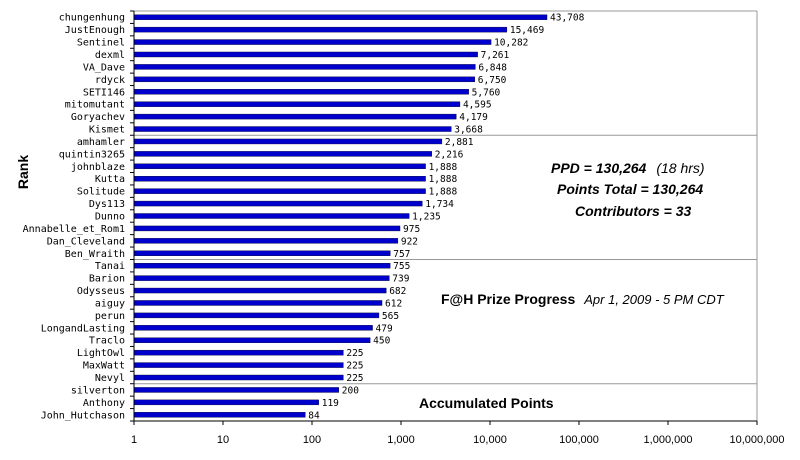 This screenshot has height=460, width=800. What do you see at coordinates (314, 415) in the screenshot?
I see `value-label: 84` at bounding box center [314, 415].